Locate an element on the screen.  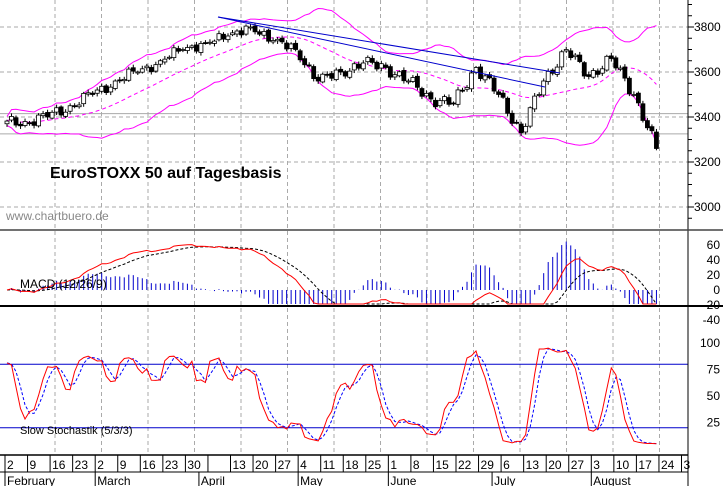
date-tick-label: 17 is located at coordinates (645, 465).